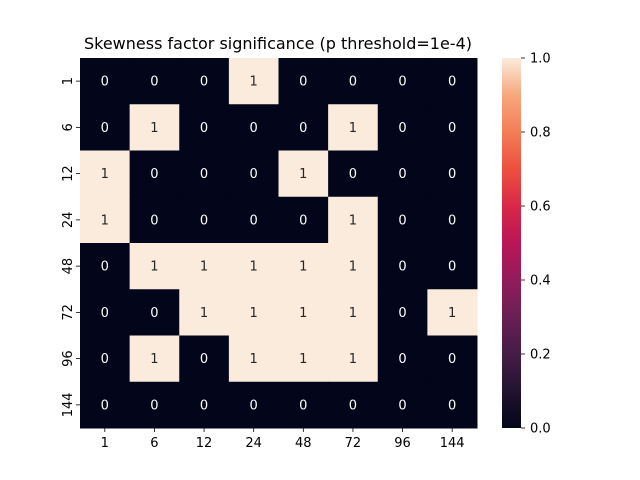  Describe the element at coordinates (540, 207) in the screenshot. I see `colorbar-tick-label: 0.6` at that location.